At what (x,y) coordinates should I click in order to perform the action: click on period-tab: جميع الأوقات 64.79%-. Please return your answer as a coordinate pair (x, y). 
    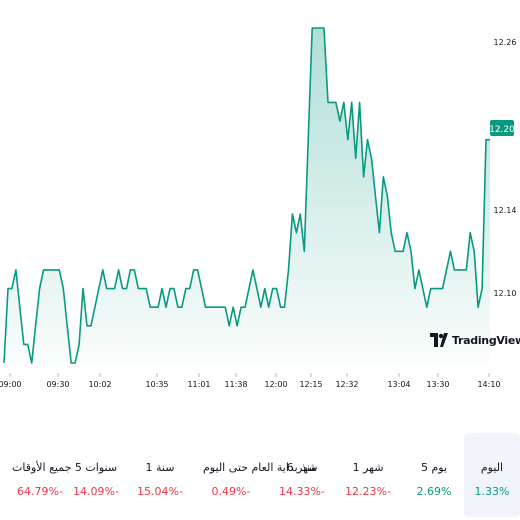
    Looking at the image, I should click on (42, 475).